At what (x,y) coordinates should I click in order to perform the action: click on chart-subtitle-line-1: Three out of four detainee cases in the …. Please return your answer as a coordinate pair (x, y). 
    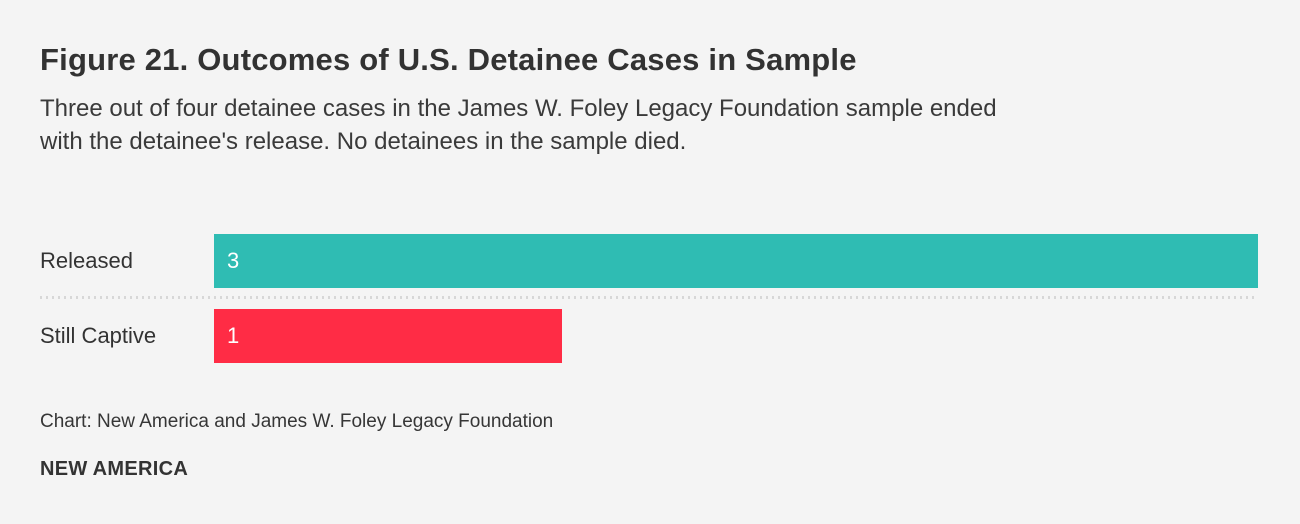
    Looking at the image, I should click on (518, 108).